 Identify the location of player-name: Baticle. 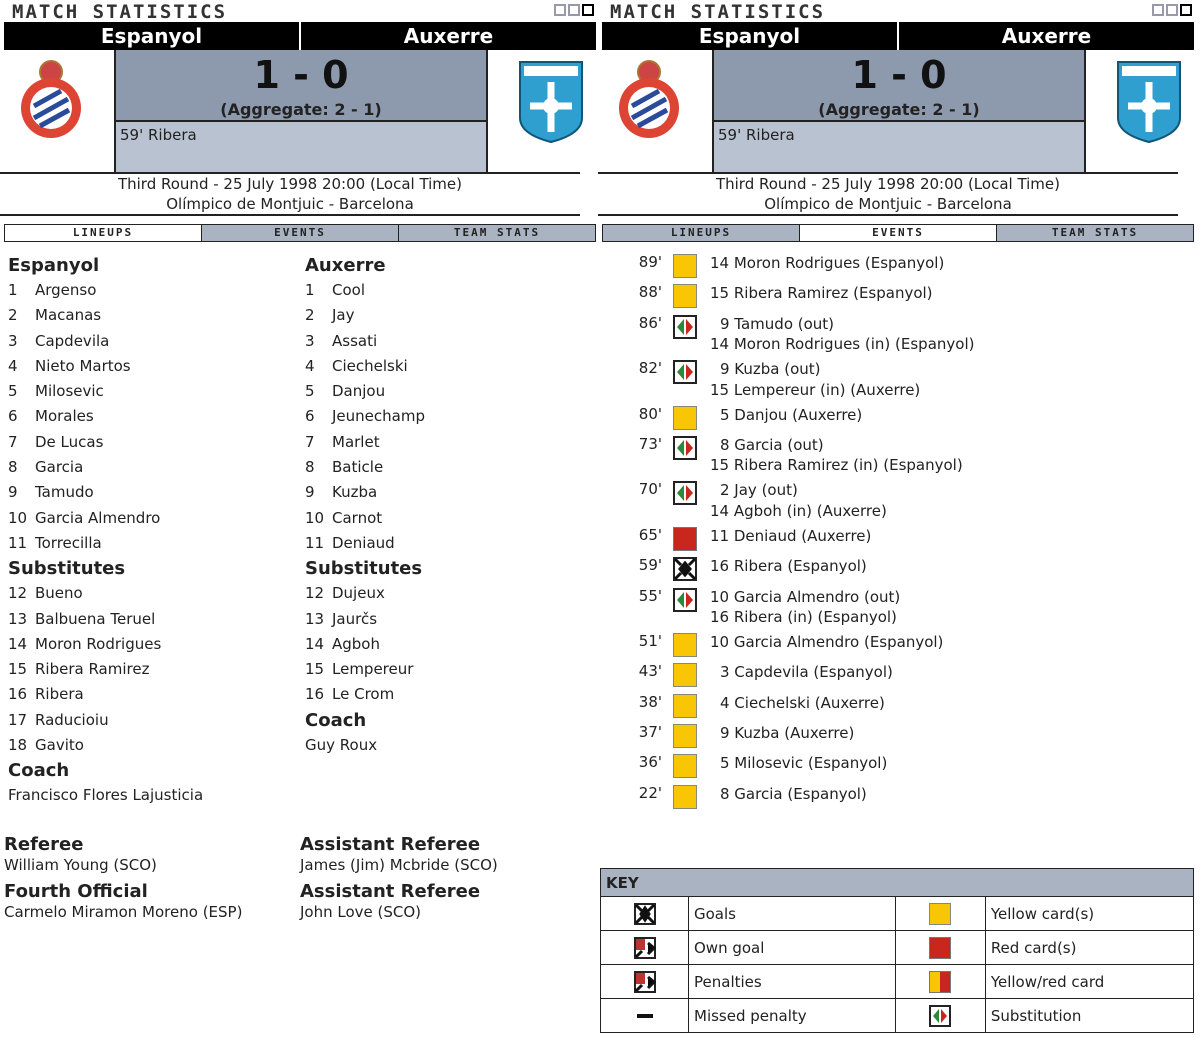
(358, 467).